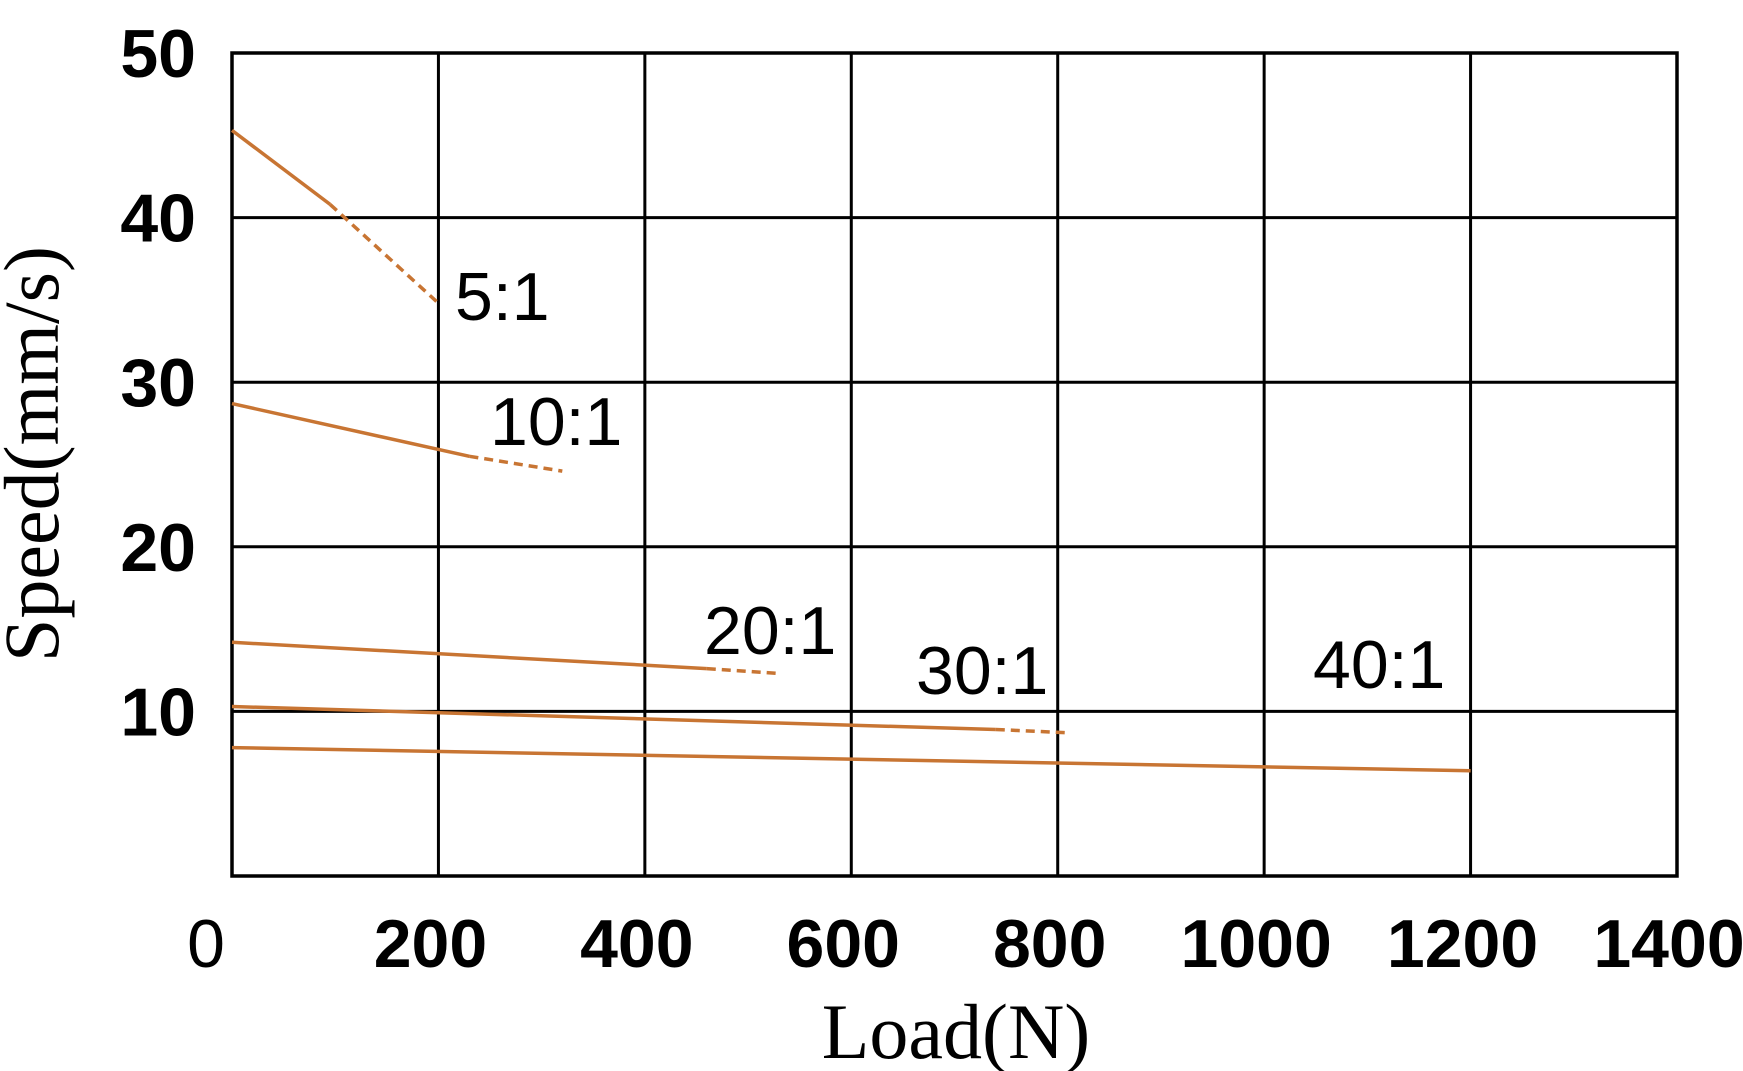 Image resolution: width=1743 pixels, height=1071 pixels. What do you see at coordinates (1462, 944) in the screenshot?
I see `x-tick-1200: 1200` at bounding box center [1462, 944].